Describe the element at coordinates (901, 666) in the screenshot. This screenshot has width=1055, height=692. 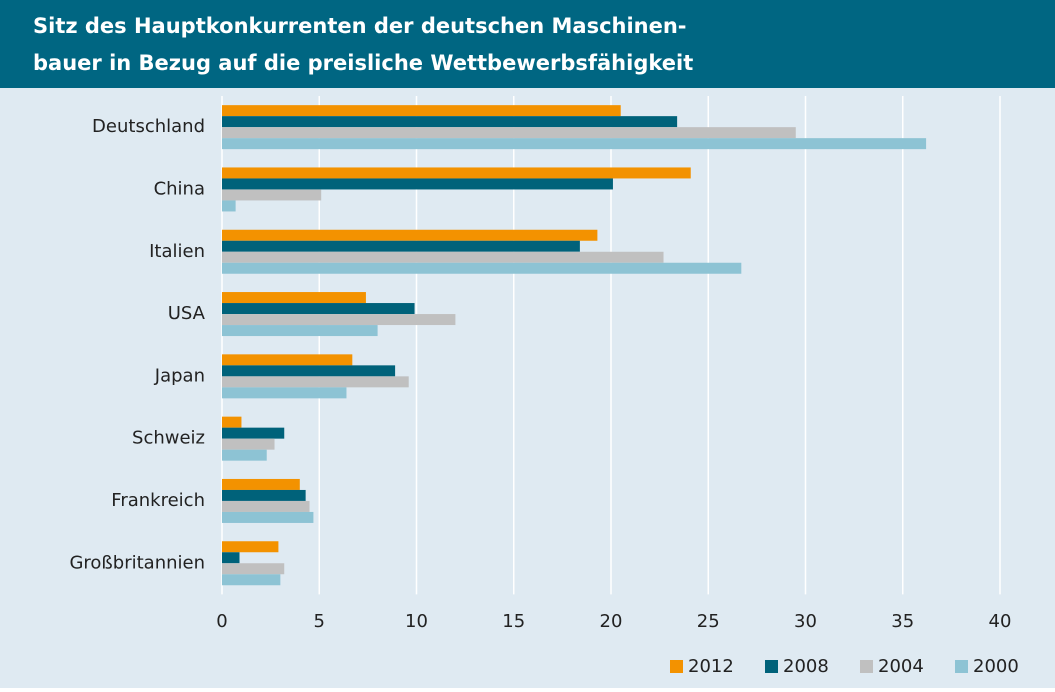
I see `legend-label: 2004` at that location.